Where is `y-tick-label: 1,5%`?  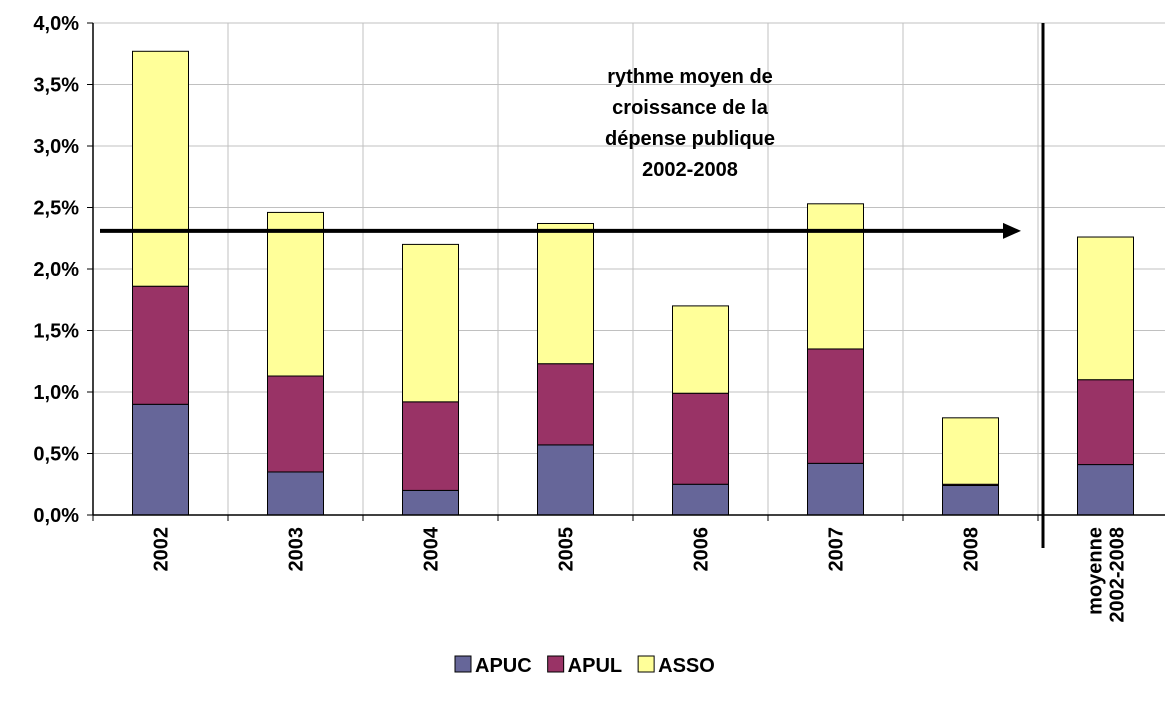
y-tick-label: 1,5% is located at coordinates (56, 332).